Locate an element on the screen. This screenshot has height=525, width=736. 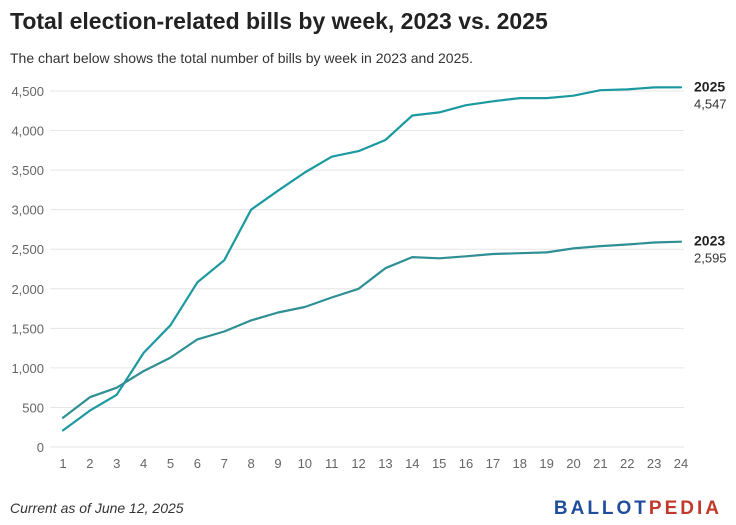
x-tick-label: 4 is located at coordinates (143, 463).